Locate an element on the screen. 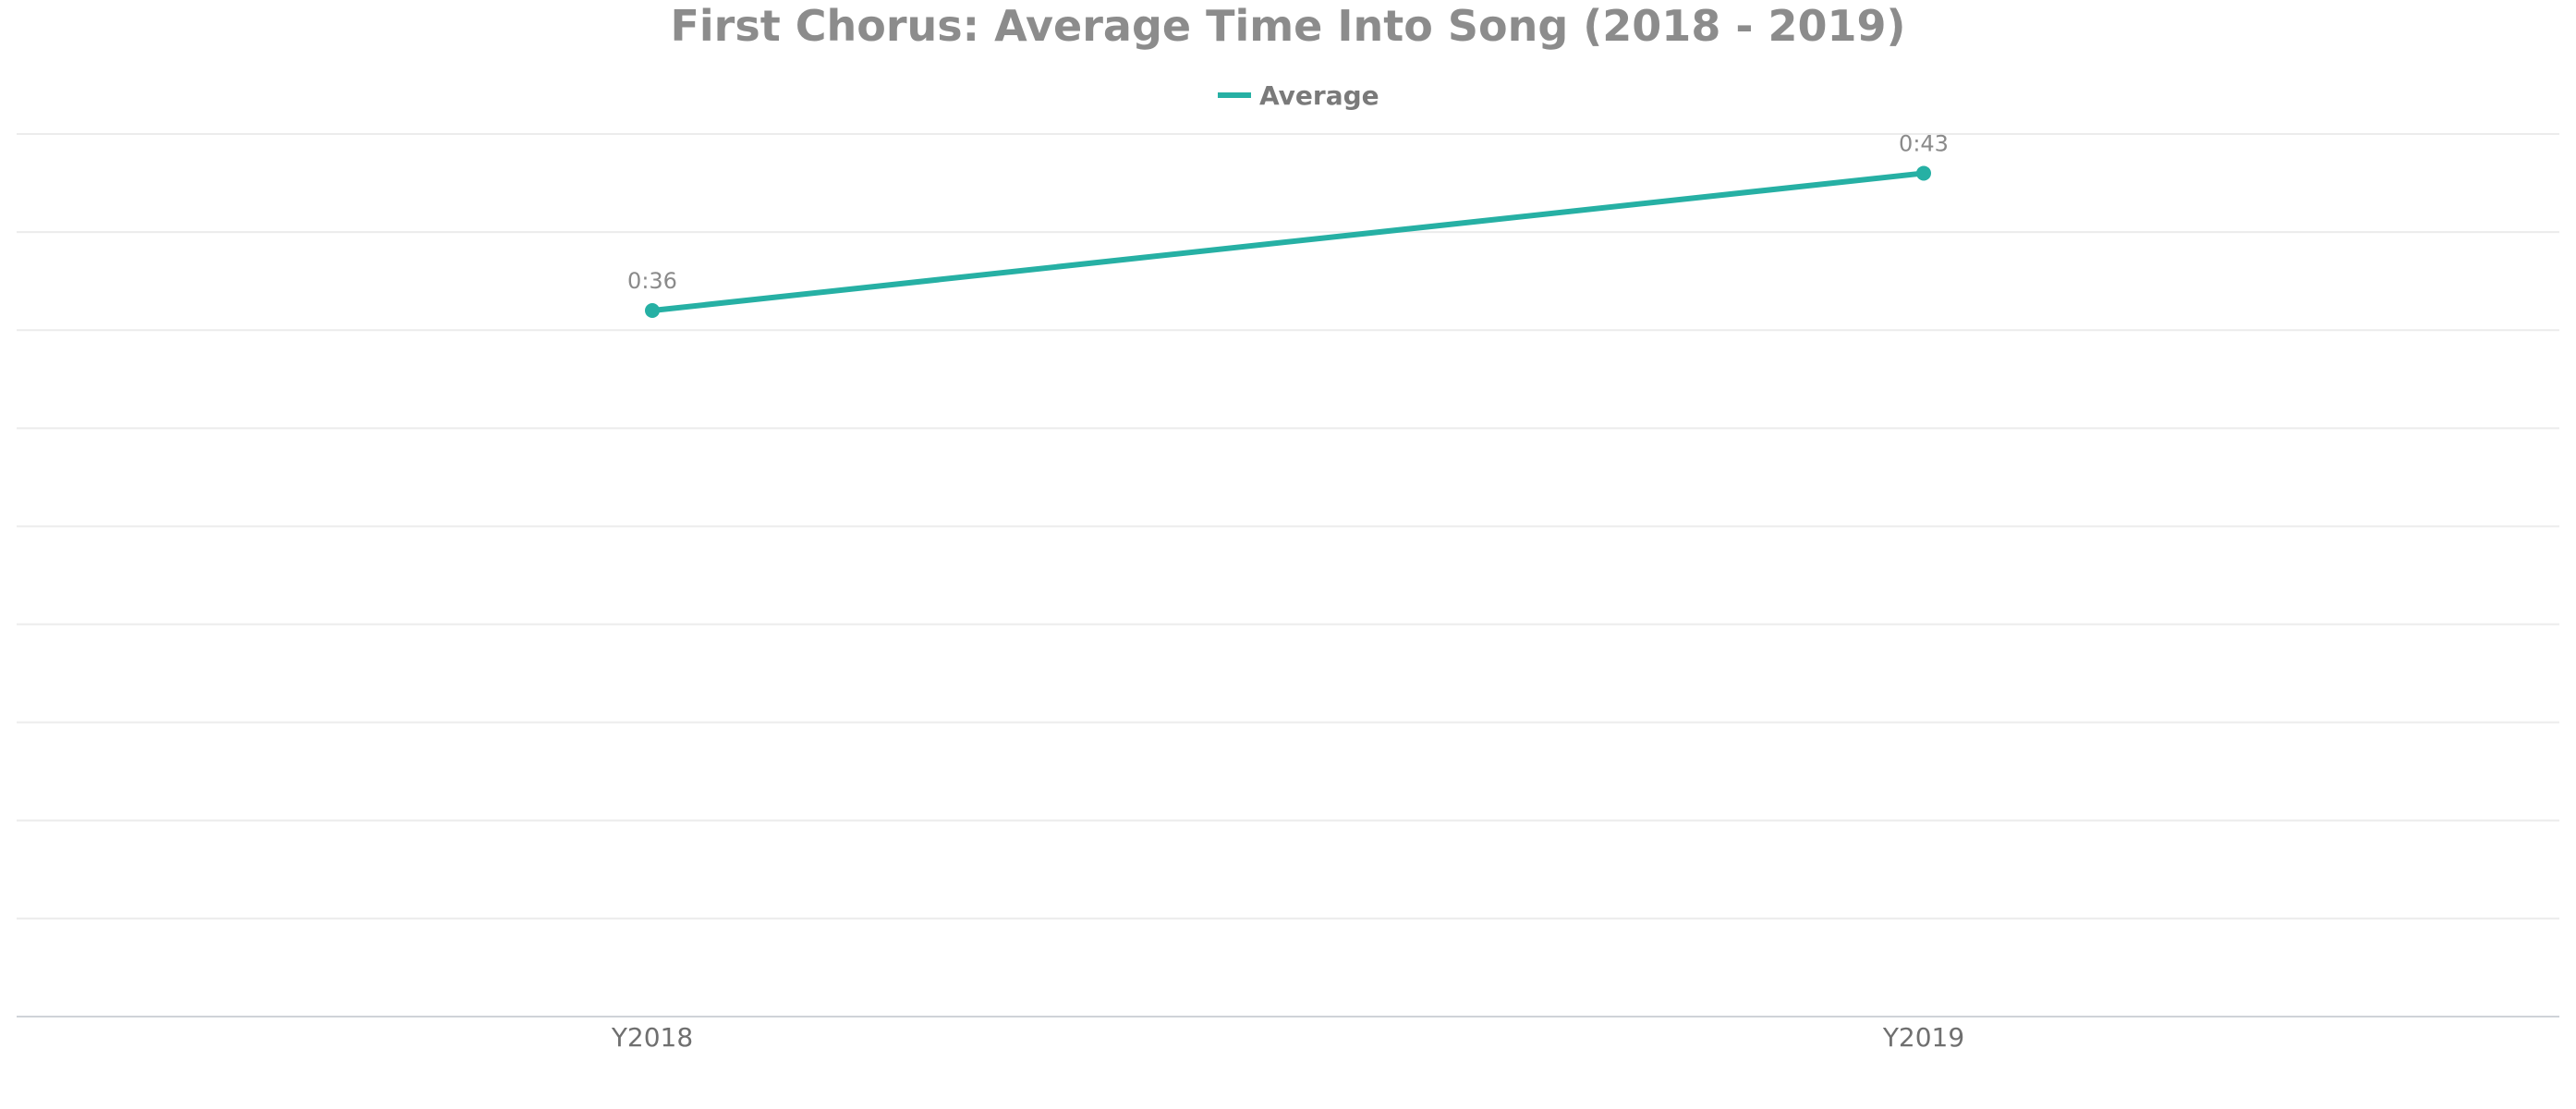  chart-legend: Average is located at coordinates (1298, 95).